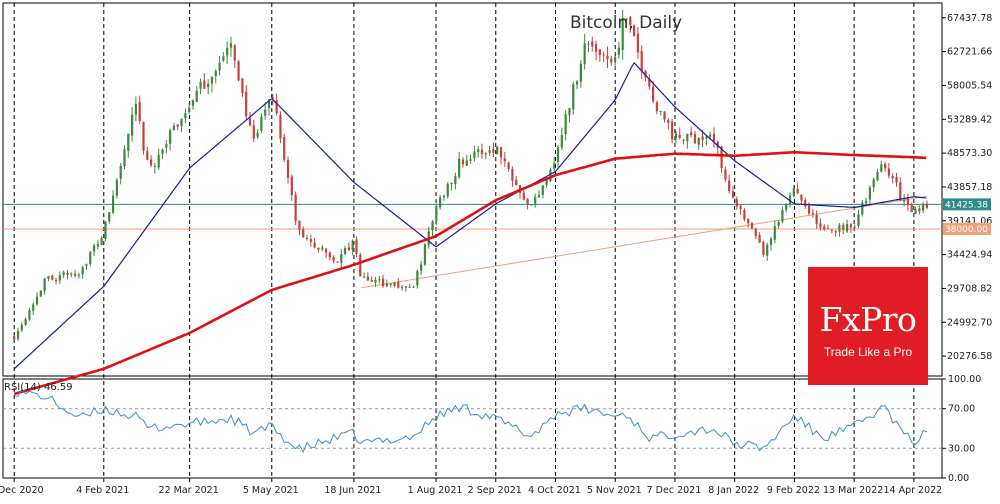 This screenshot has width=1000, height=504. Describe the element at coordinates (674, 490) in the screenshot. I see `x-tick-label: 7 Dec 2021` at that location.